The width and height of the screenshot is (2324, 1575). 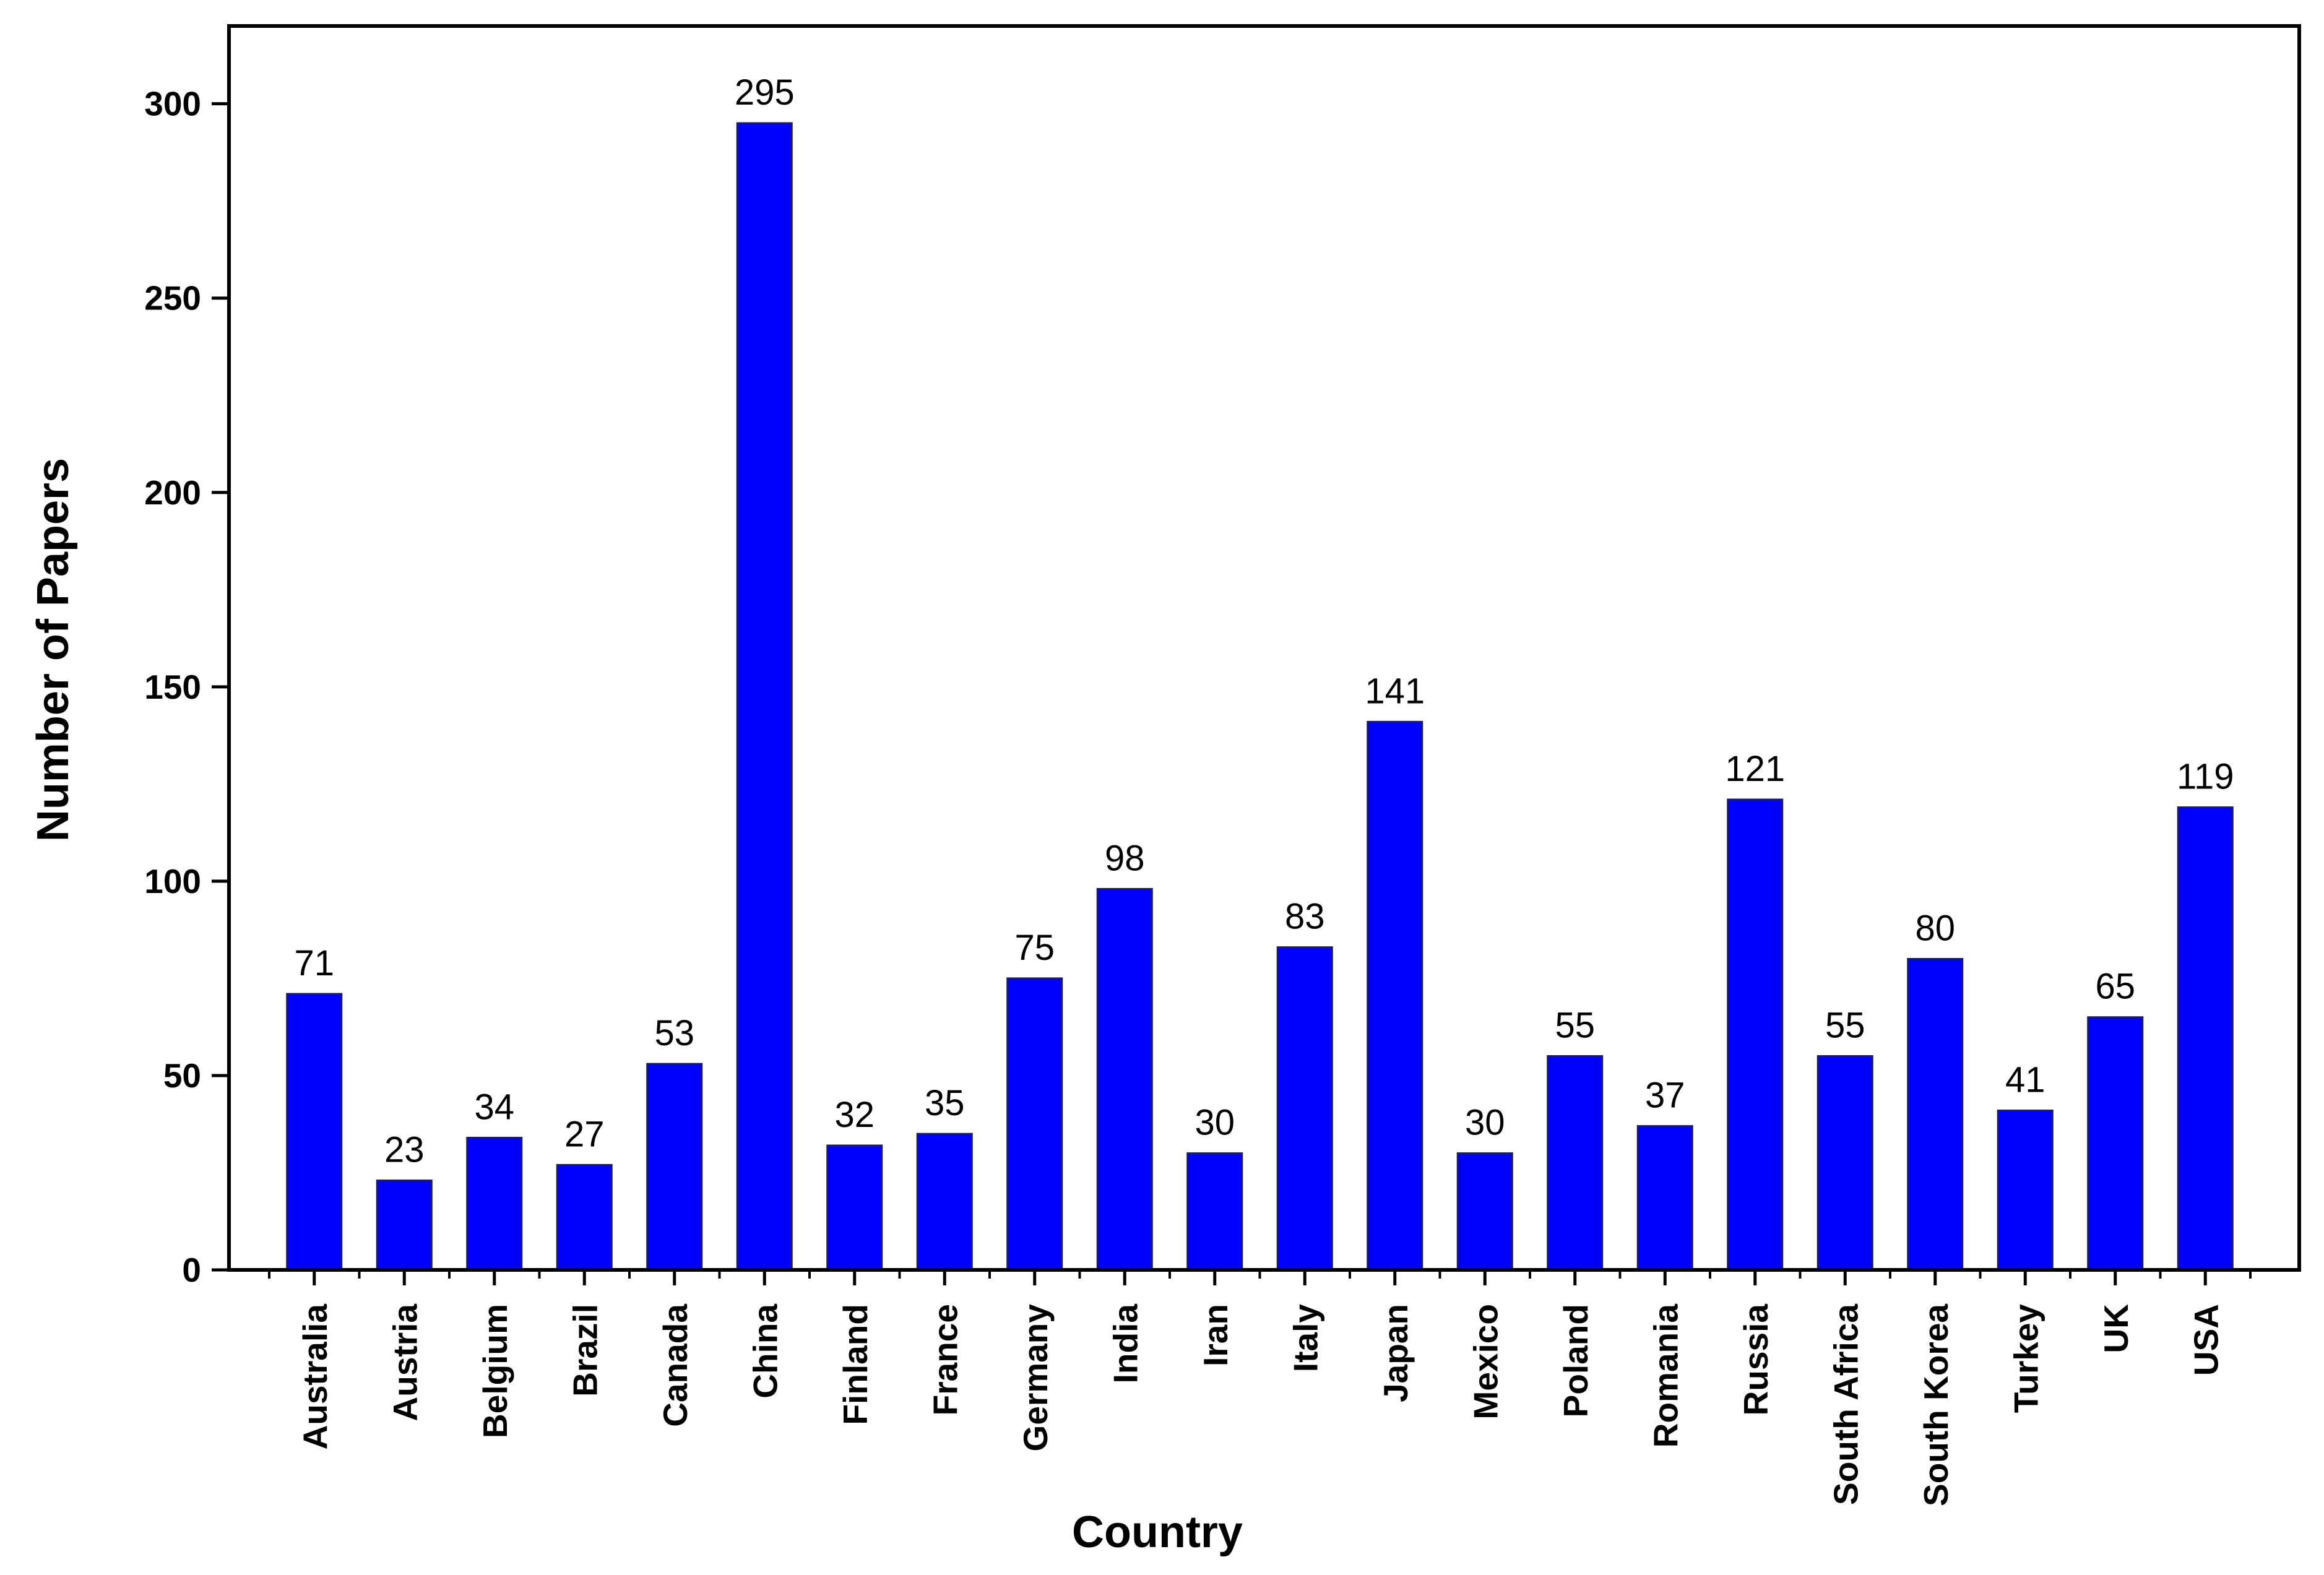 I want to click on x-tick-label: Canada, so click(x=675, y=1365).